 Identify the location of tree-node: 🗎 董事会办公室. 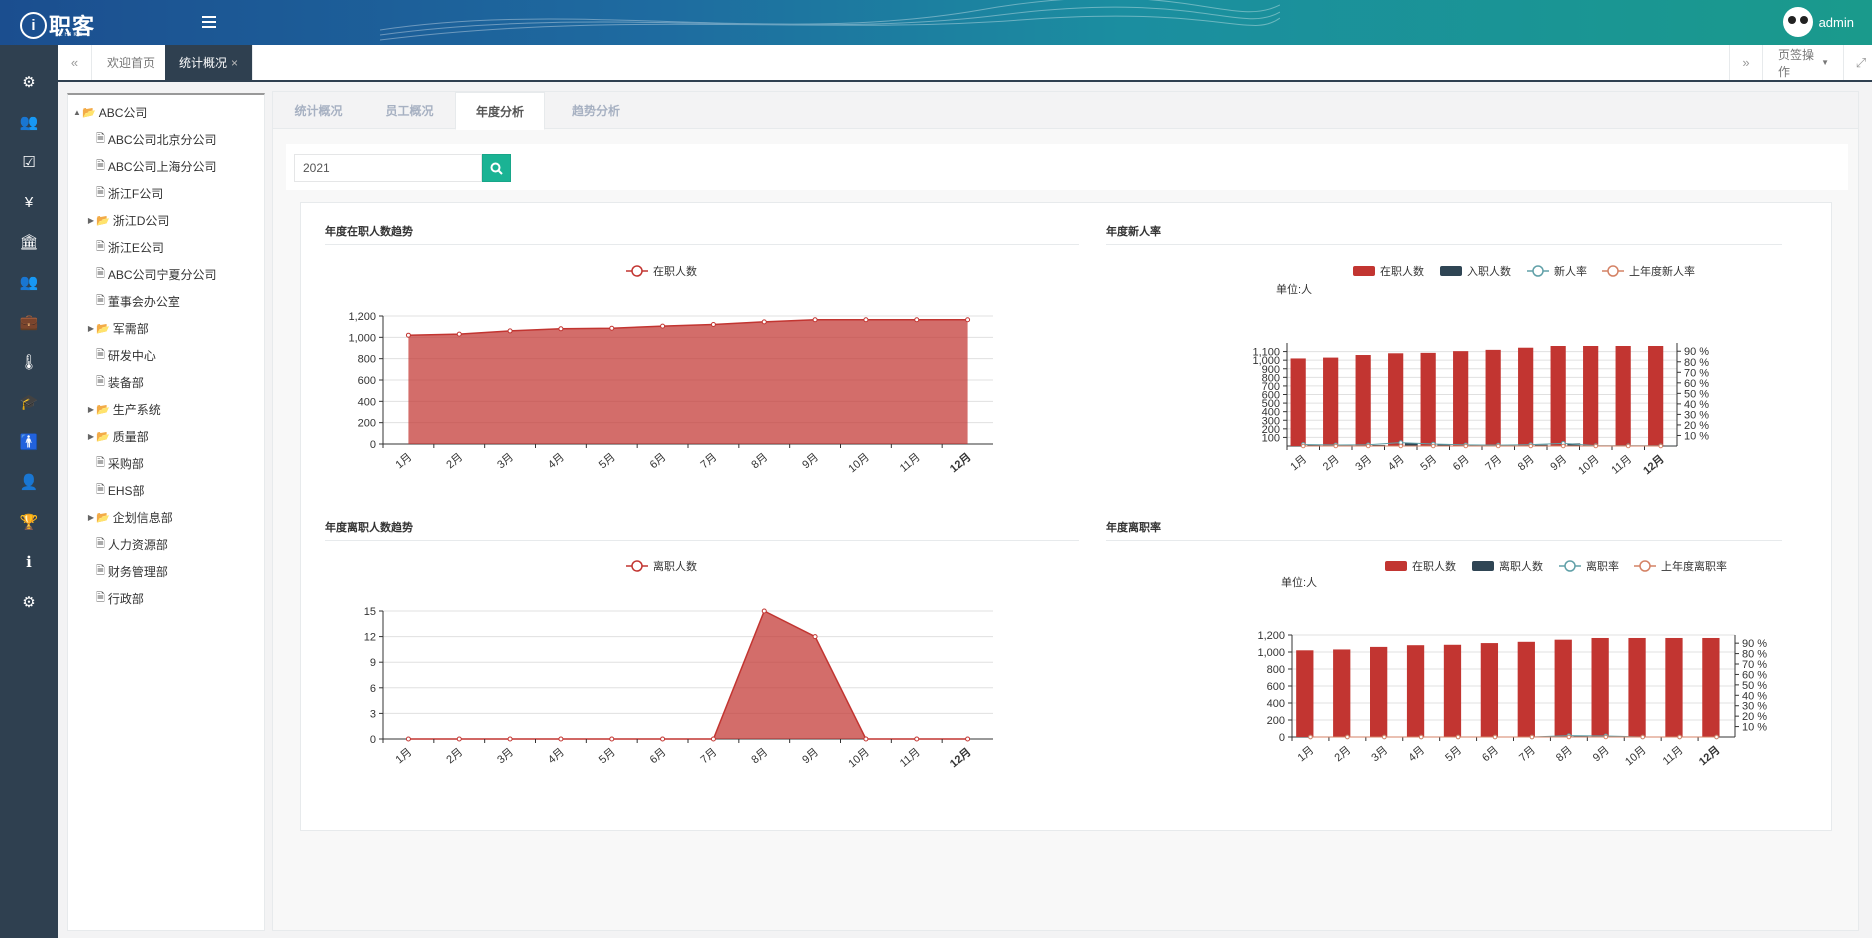
(166, 301).